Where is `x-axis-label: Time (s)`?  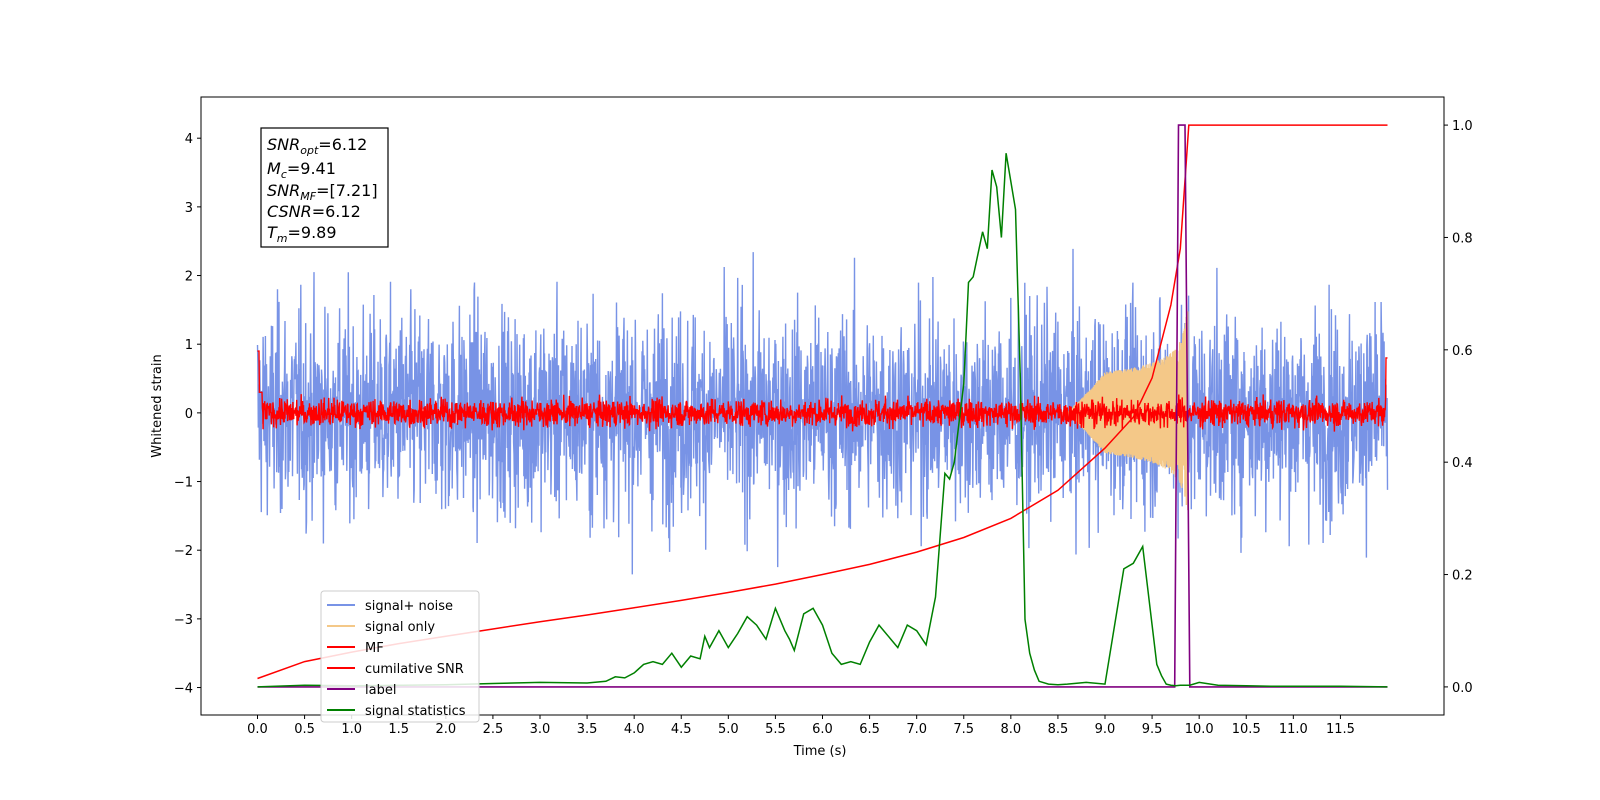
x-axis-label: Time (s) is located at coordinates (820, 751).